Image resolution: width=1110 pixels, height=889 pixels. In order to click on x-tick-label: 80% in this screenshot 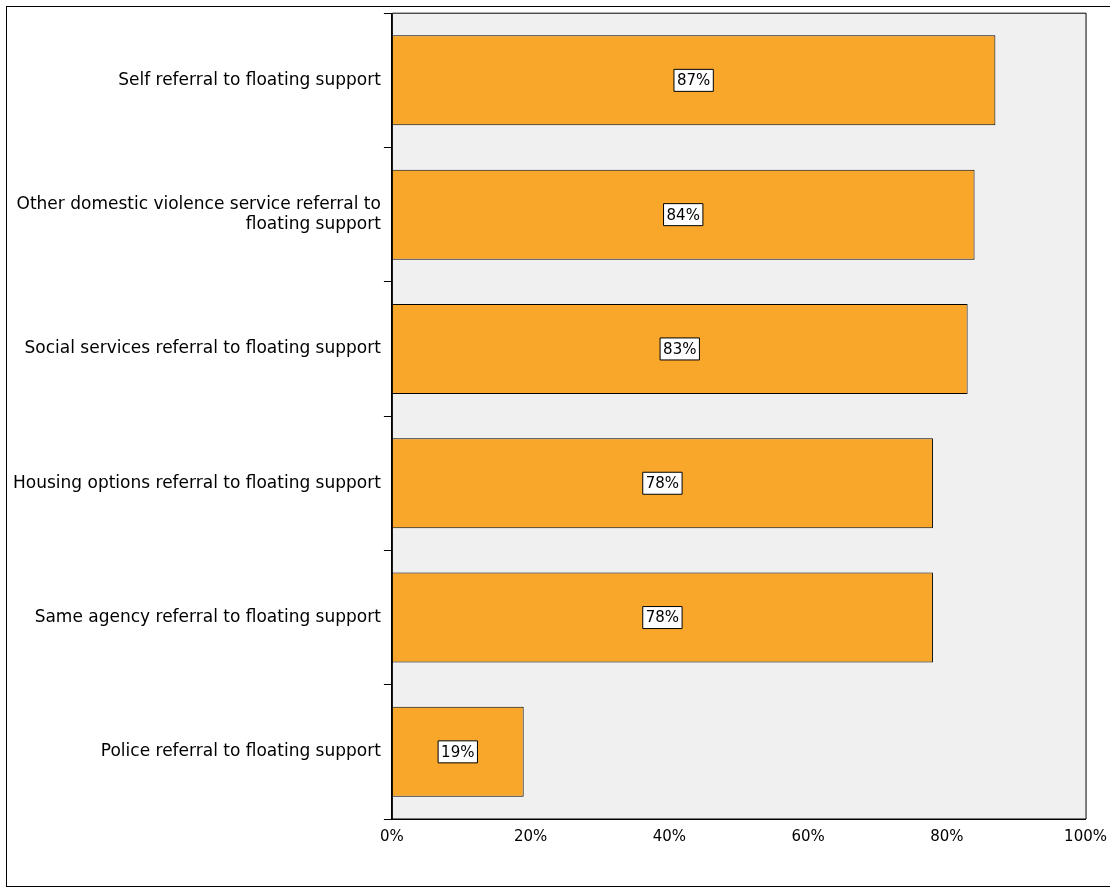, I will do `click(947, 835)`.